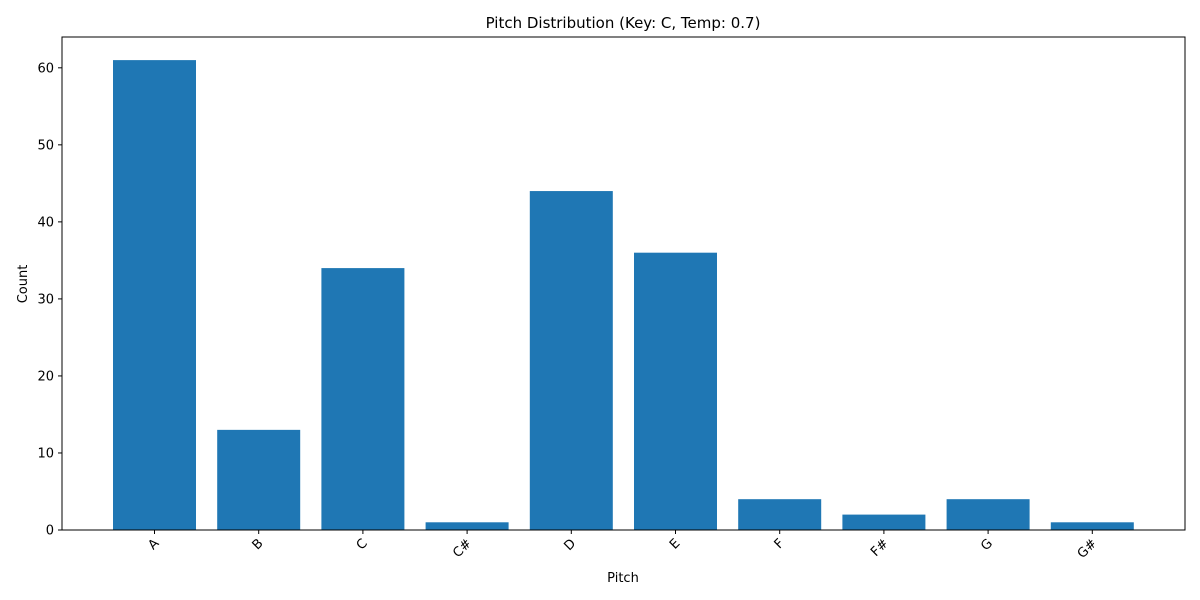 Image resolution: width=1200 pixels, height=600 pixels. Describe the element at coordinates (153, 544) in the screenshot. I see `x-tick-label: A` at that location.